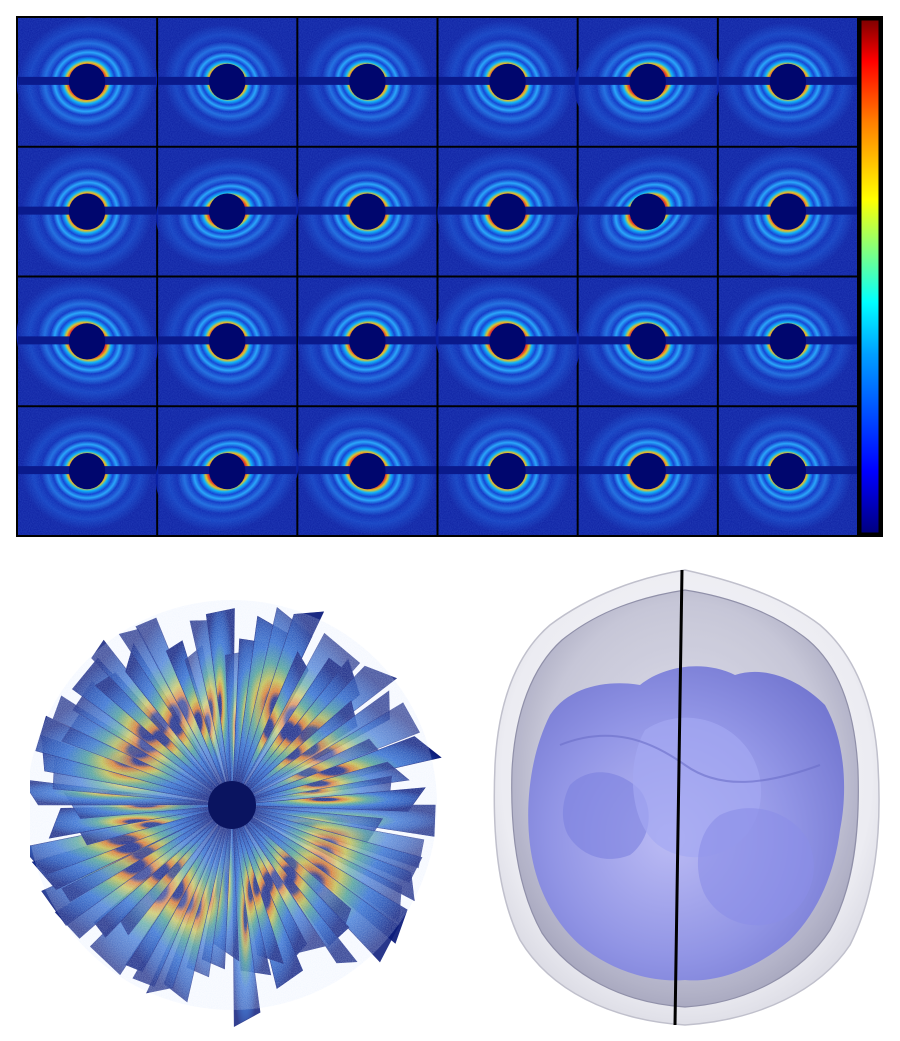  I want to click on density-lobe-c, so click(755, 867).